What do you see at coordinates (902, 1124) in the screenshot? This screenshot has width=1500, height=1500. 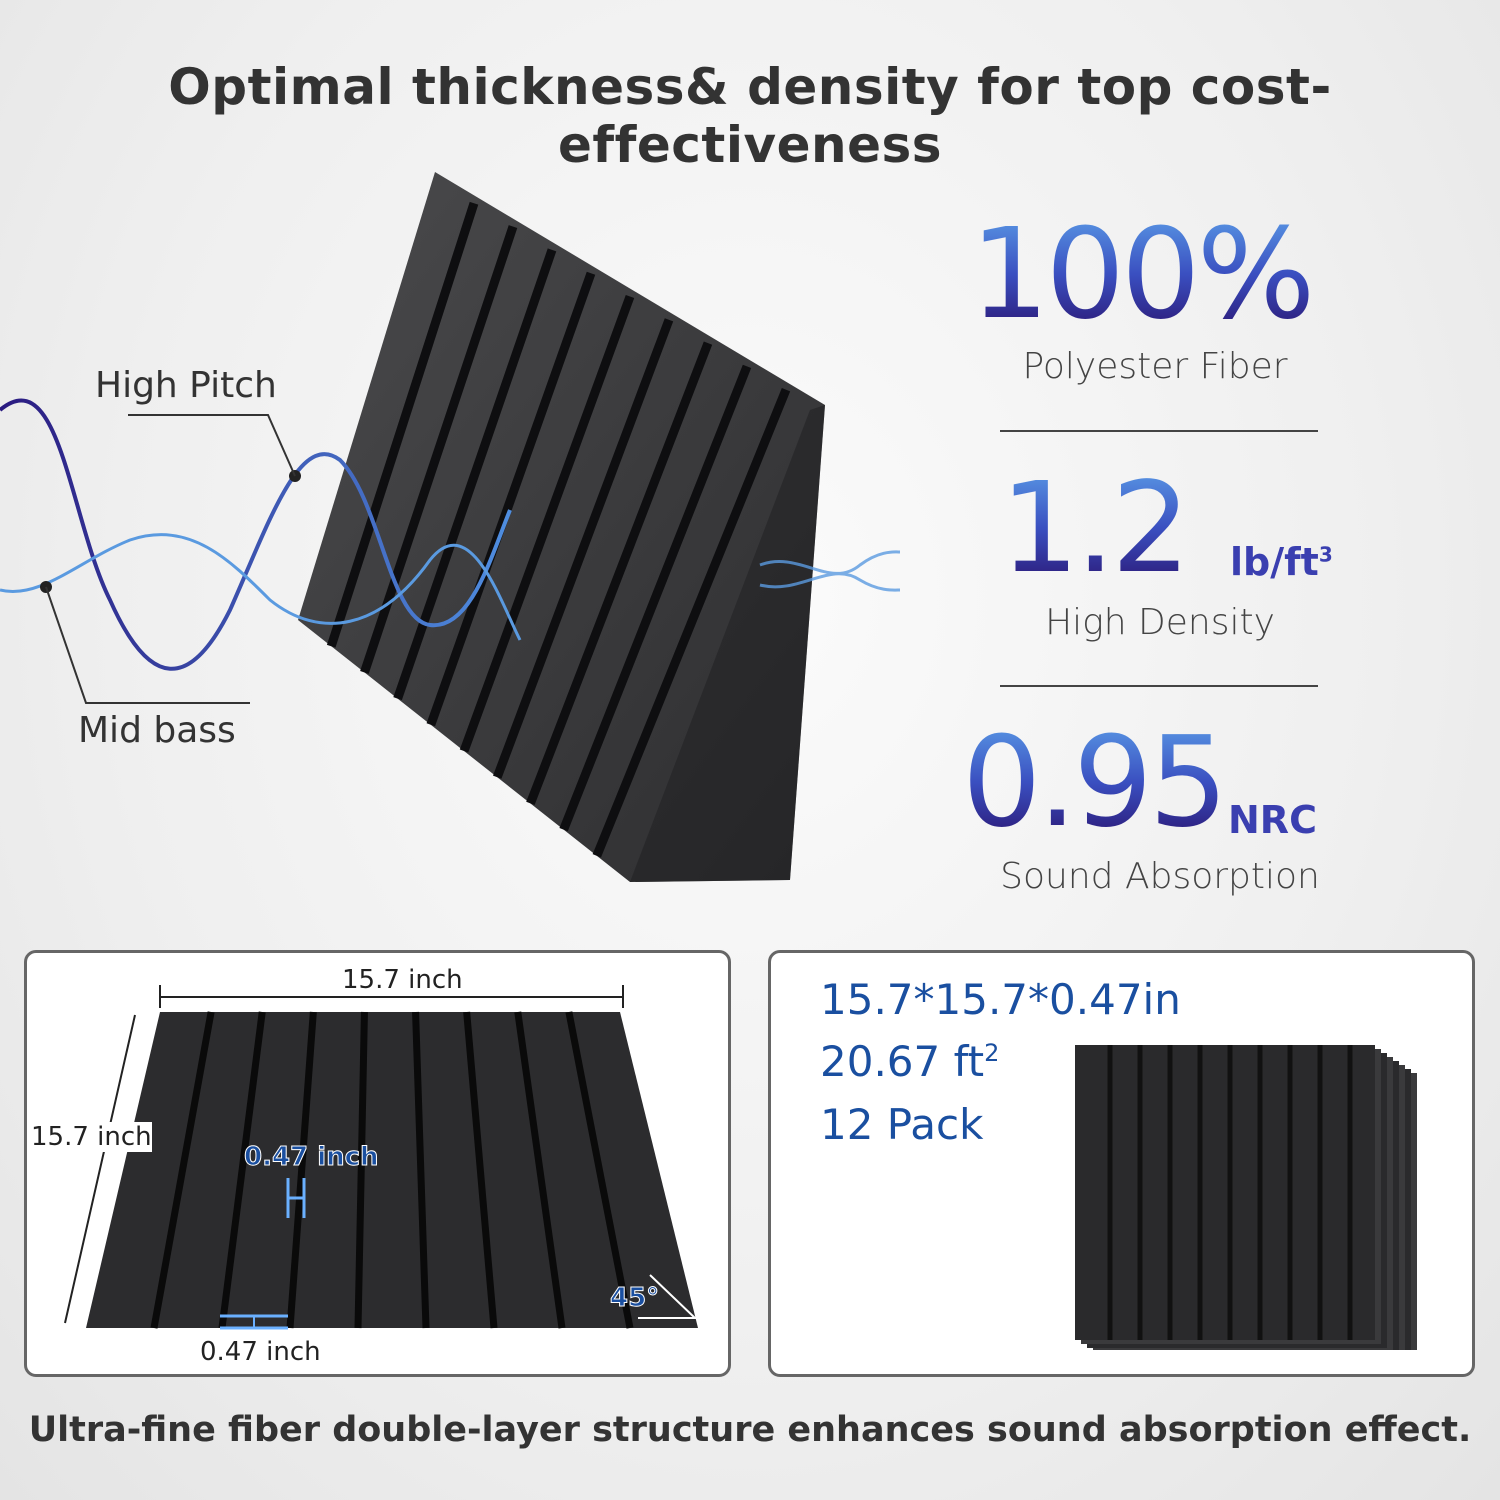 I see `spec-pack: 12 Pack` at bounding box center [902, 1124].